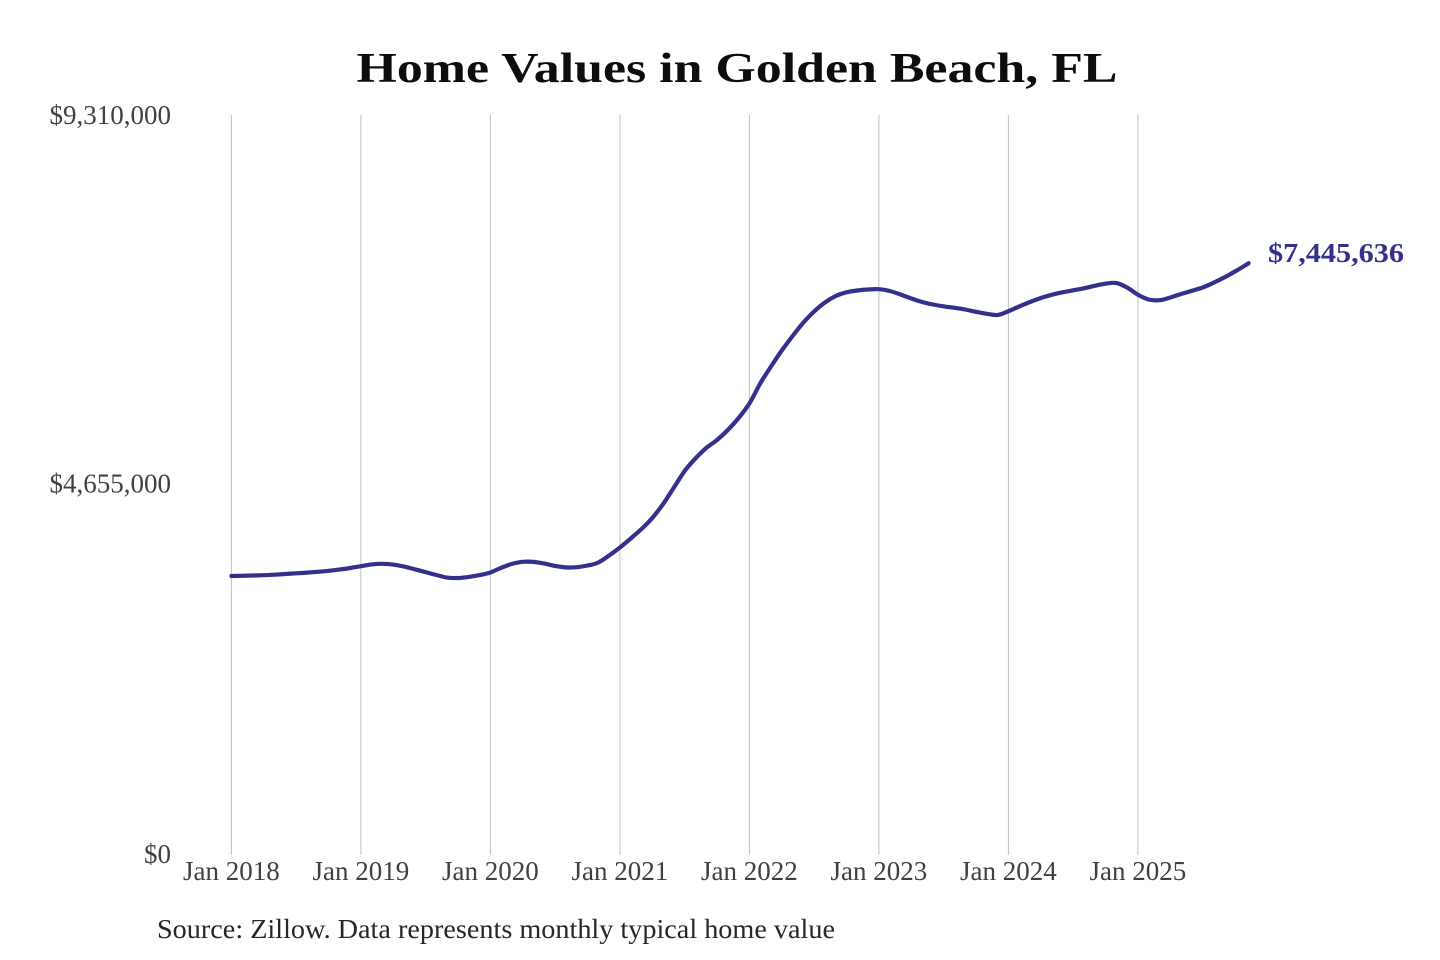  Describe the element at coordinates (157, 854) in the screenshot. I see `svg-text: $0` at that location.